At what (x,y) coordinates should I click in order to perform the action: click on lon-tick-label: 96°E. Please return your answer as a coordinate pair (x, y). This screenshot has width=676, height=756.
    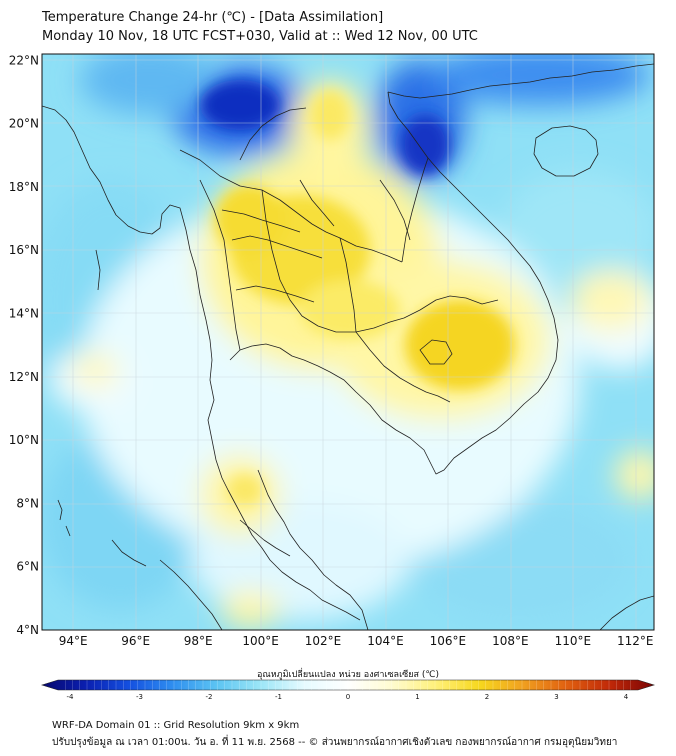
    Looking at the image, I should click on (135, 641).